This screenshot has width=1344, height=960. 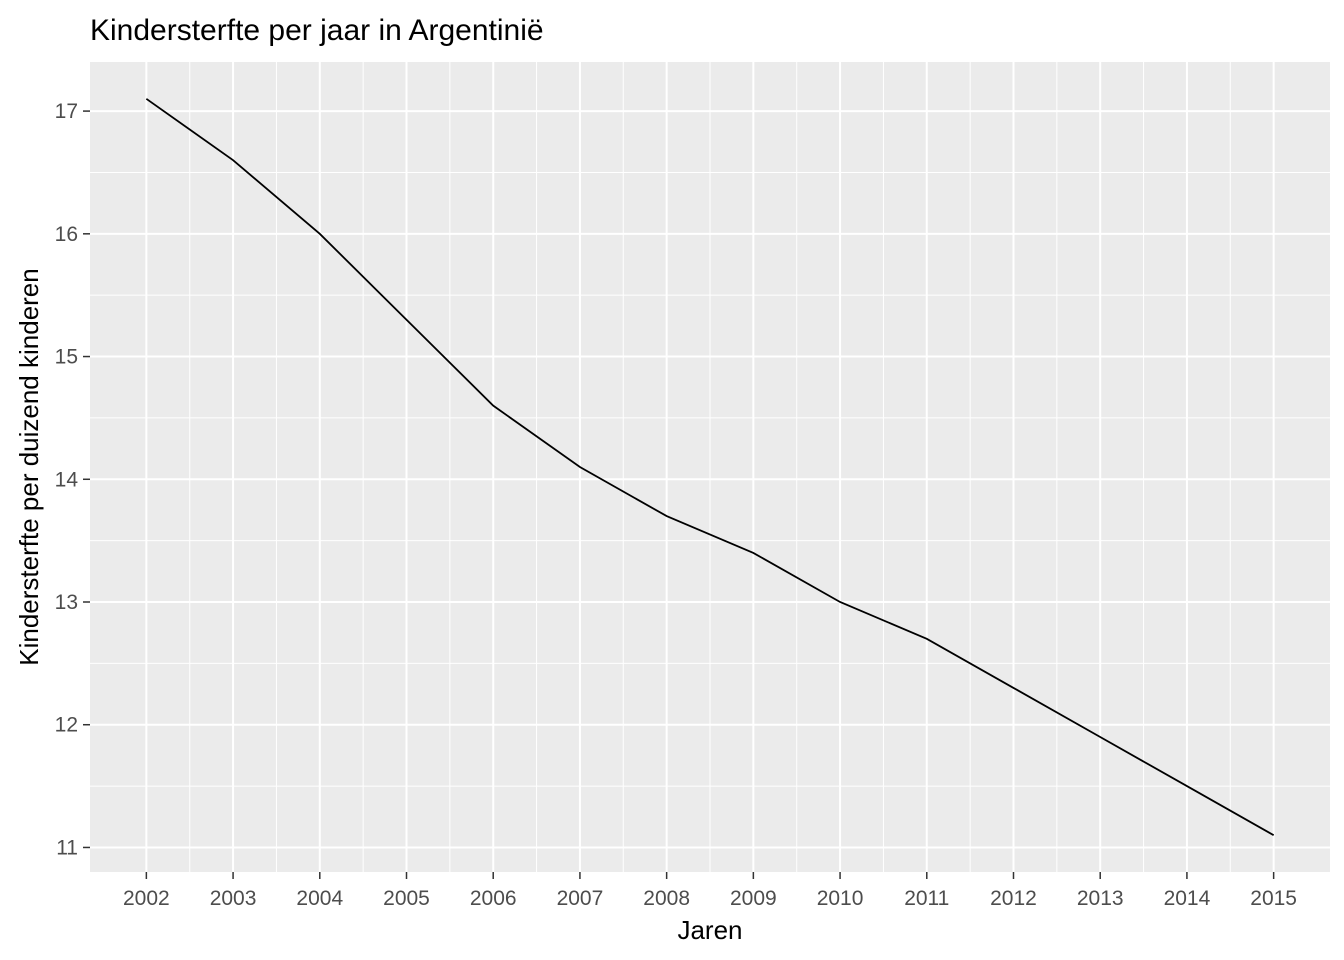 I want to click on y-tick-label: 14, so click(x=67, y=479).